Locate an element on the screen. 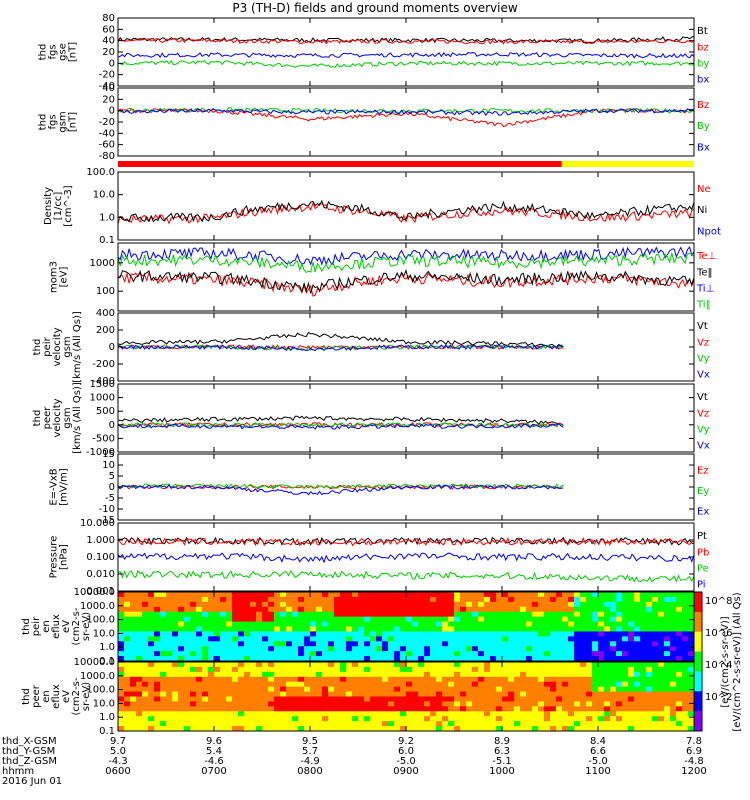 Image resolution: width=750 pixels, height=800 pixels. y-tick-label: 0.100 is located at coordinates (100, 557).